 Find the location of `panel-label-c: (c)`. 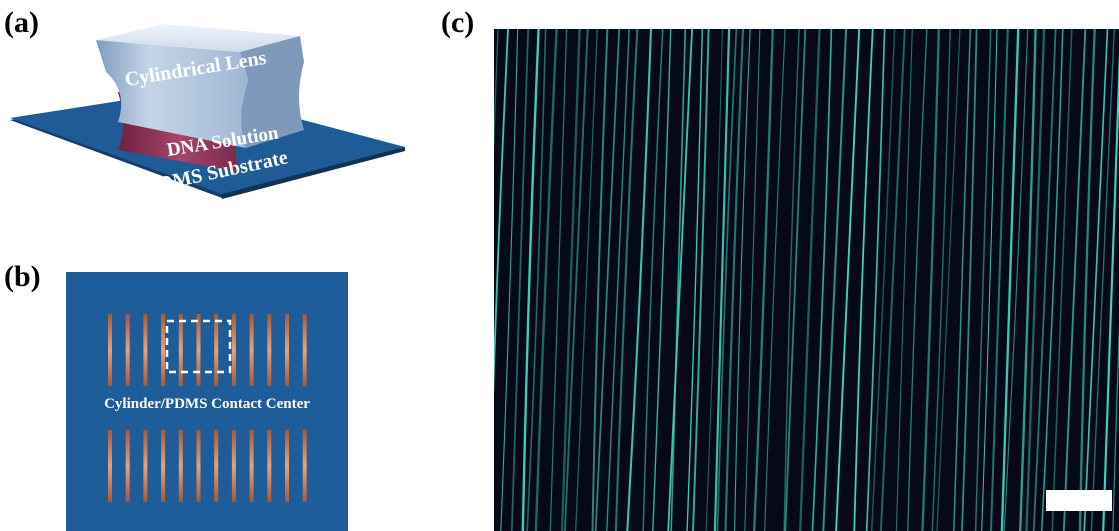

panel-label-c: (c) is located at coordinates (458, 22).